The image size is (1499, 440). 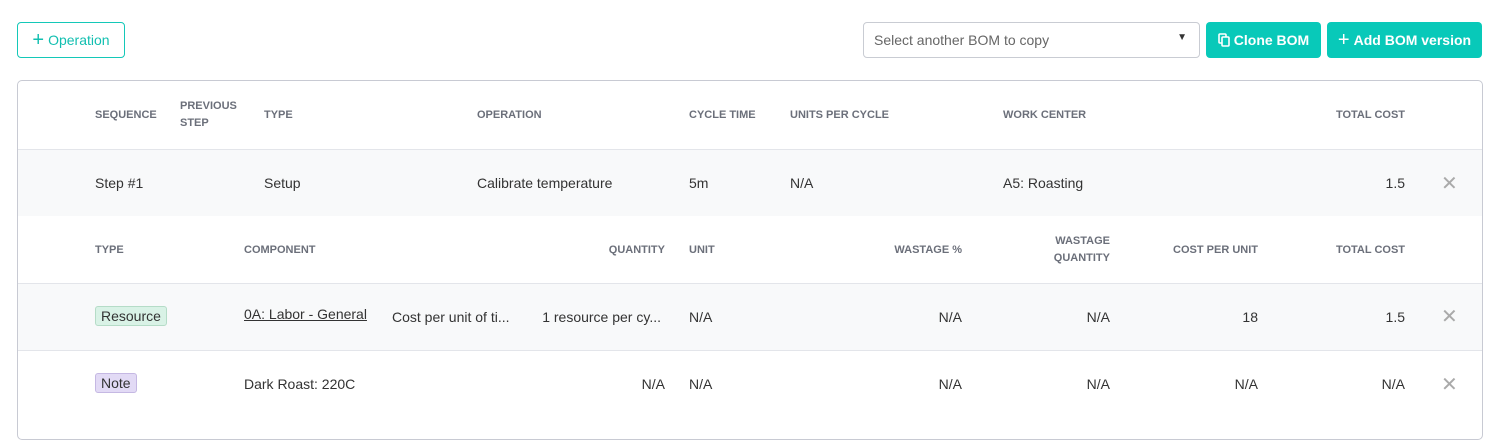 I want to click on operation-name: Calibrate temperature, so click(x=545, y=183).